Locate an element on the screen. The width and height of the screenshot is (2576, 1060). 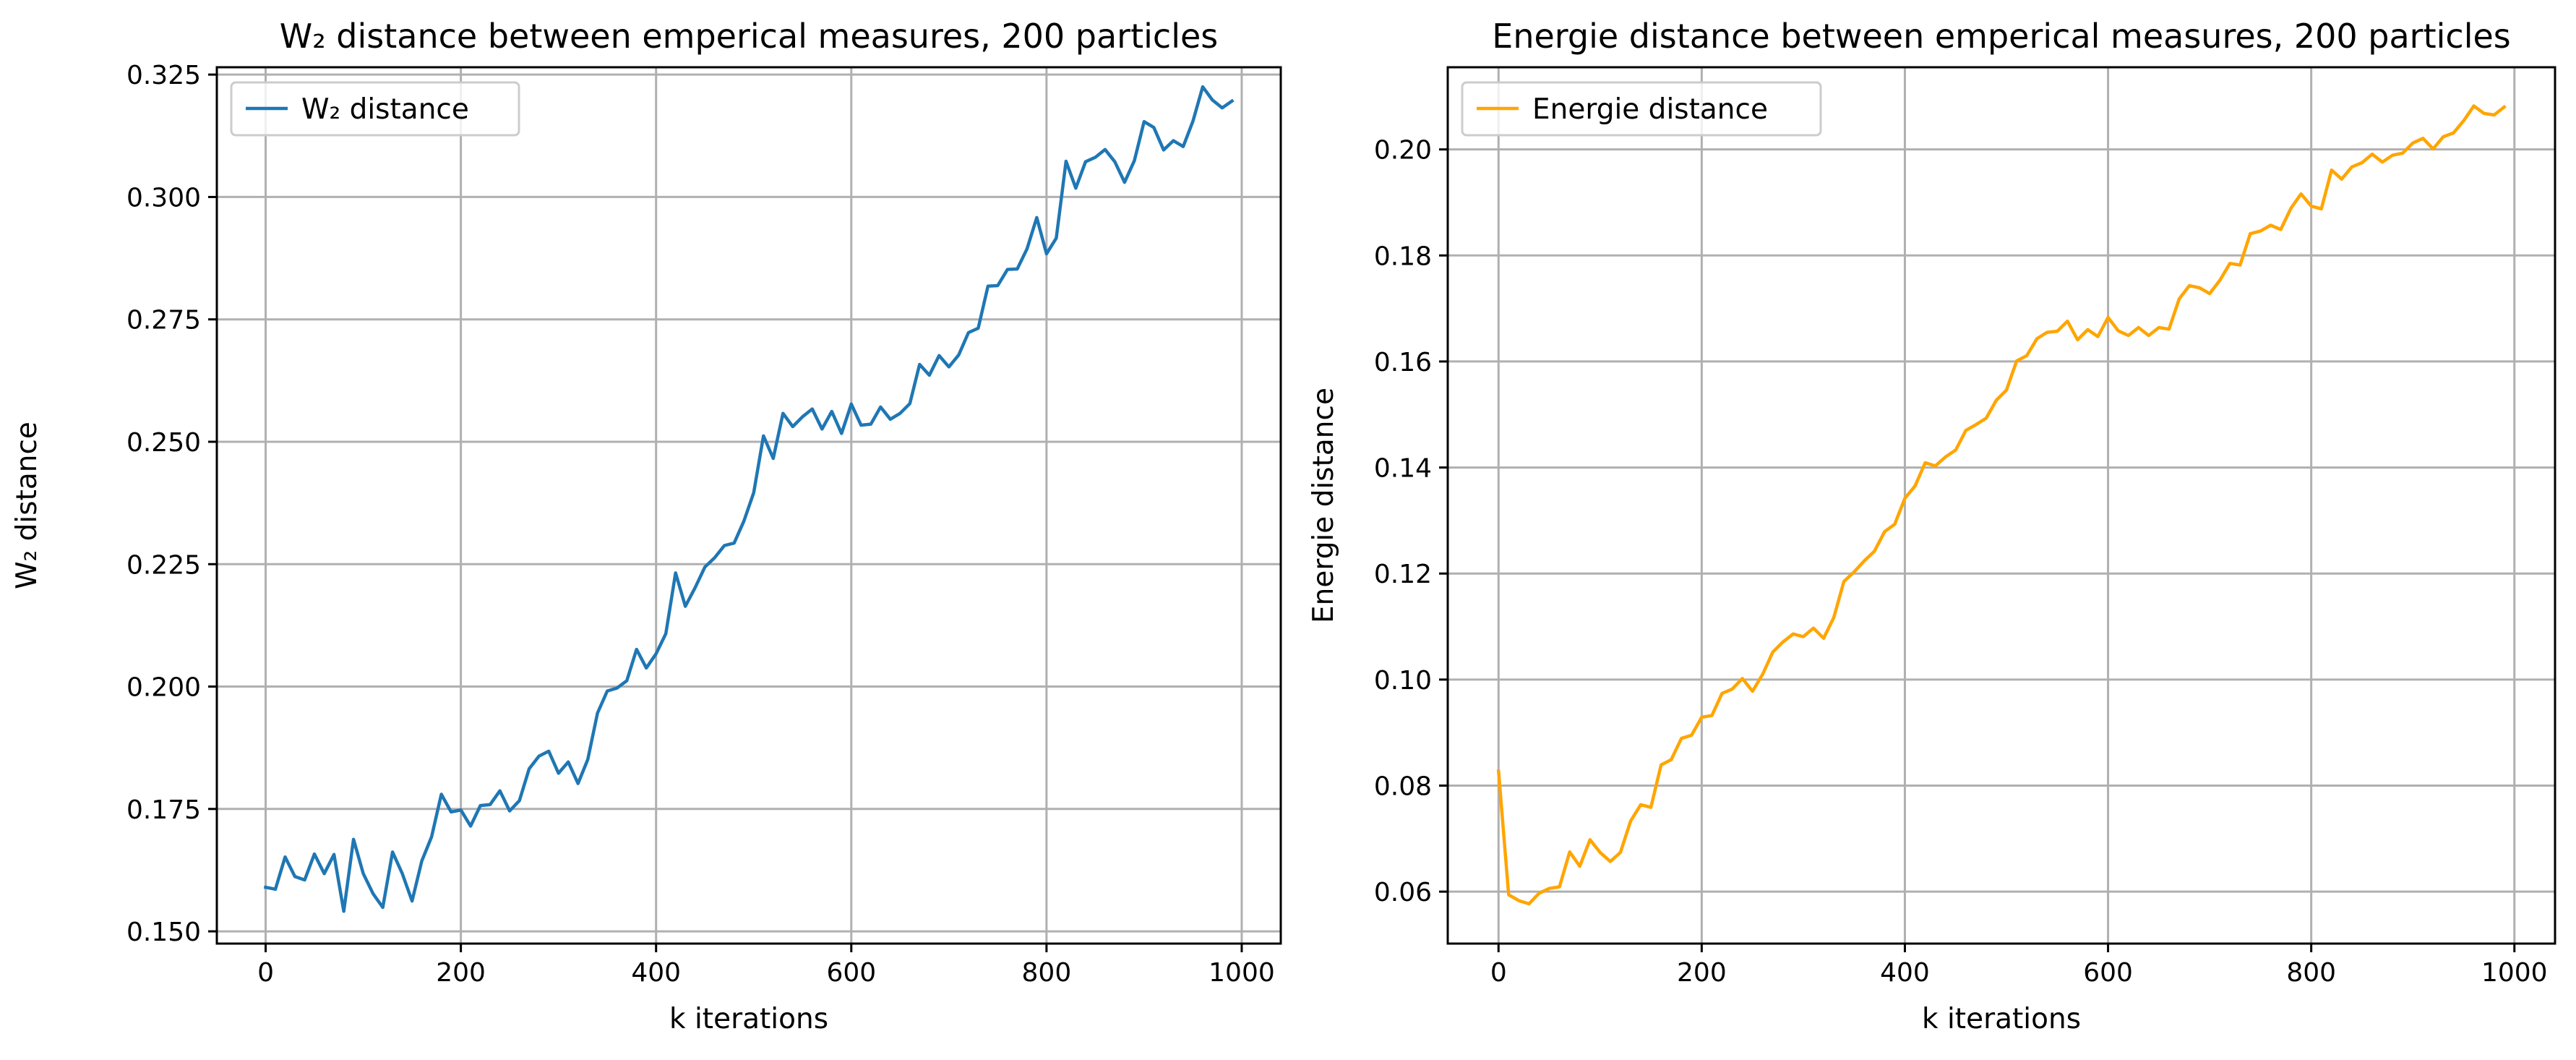
y-tick-label: 0.250 is located at coordinates (164, 443).